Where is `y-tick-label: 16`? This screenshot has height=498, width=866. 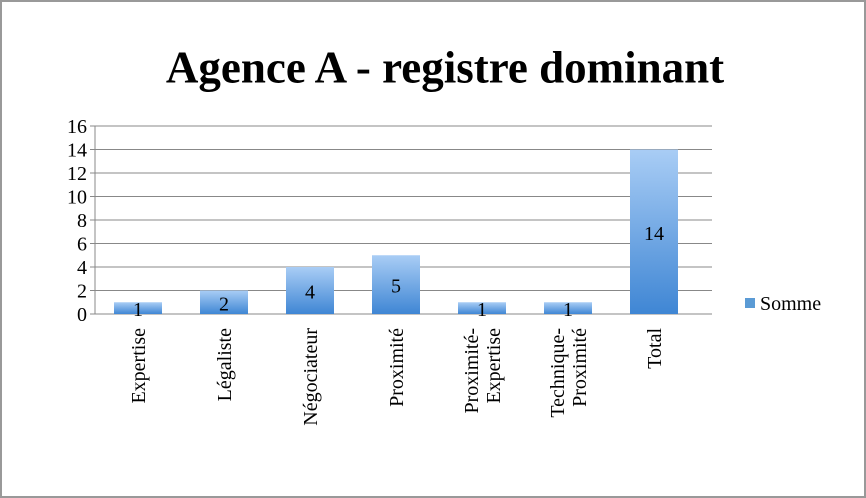
y-tick-label: 16 is located at coordinates (77, 127).